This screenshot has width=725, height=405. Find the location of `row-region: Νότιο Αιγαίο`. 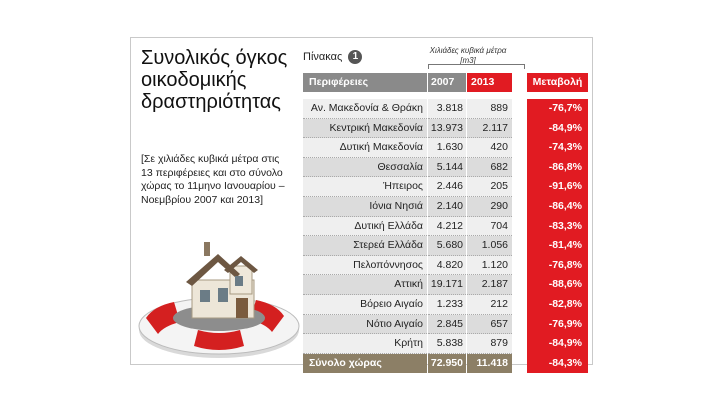

row-region: Νότιο Αιγαίο is located at coordinates (365, 324).